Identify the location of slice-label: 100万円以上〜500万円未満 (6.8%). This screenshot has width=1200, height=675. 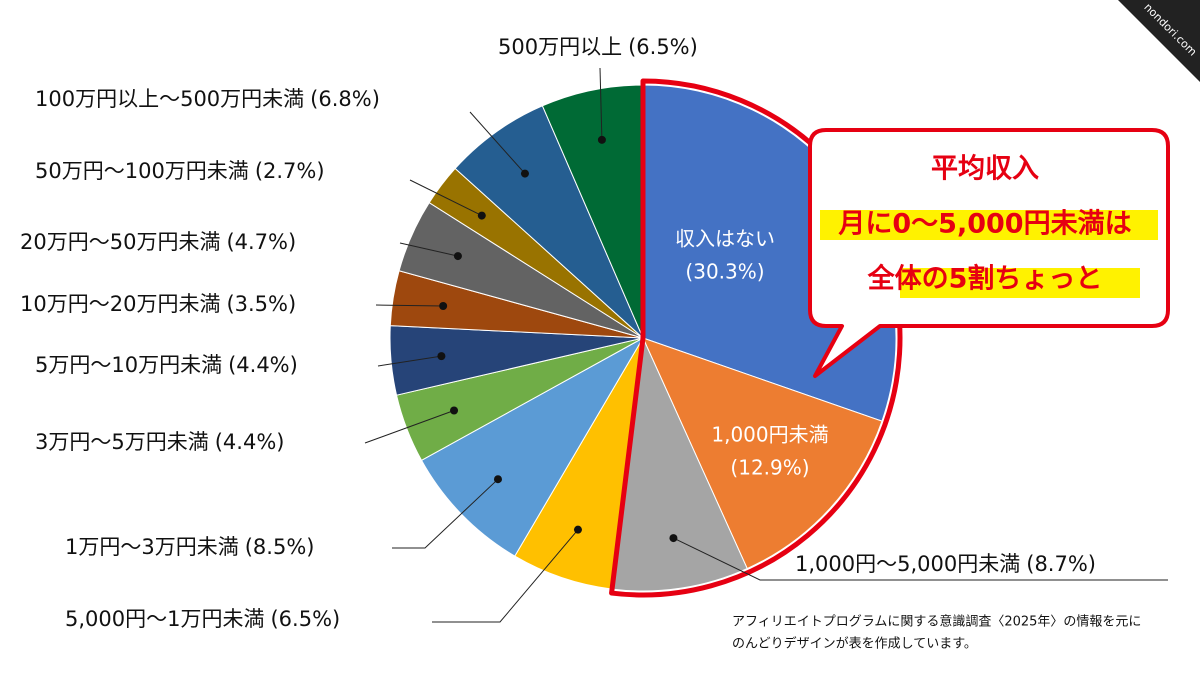
(207, 99).